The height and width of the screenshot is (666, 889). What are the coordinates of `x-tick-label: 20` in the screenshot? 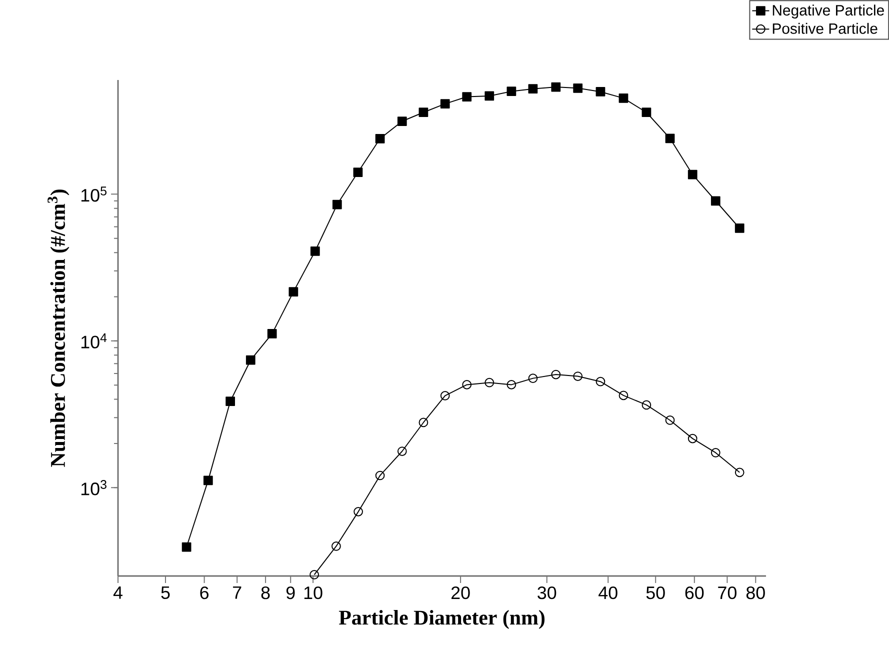 It's located at (460, 593).